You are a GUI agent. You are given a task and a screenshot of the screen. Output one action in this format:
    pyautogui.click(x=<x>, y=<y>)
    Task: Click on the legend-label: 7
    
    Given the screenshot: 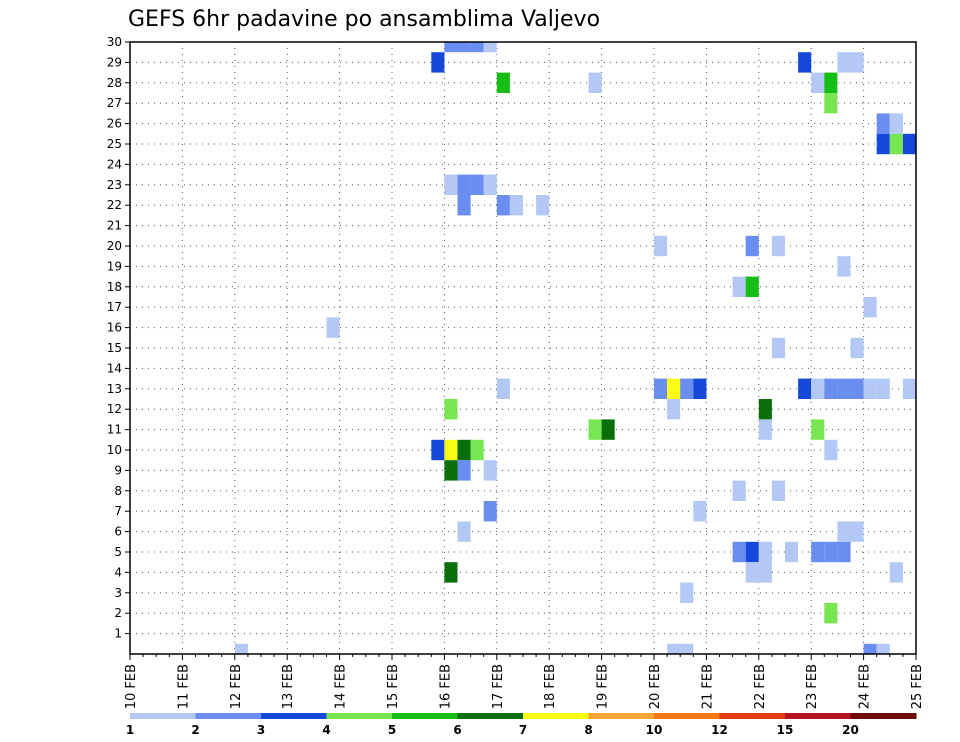 What is the action you would take?
    pyautogui.click(x=523, y=730)
    